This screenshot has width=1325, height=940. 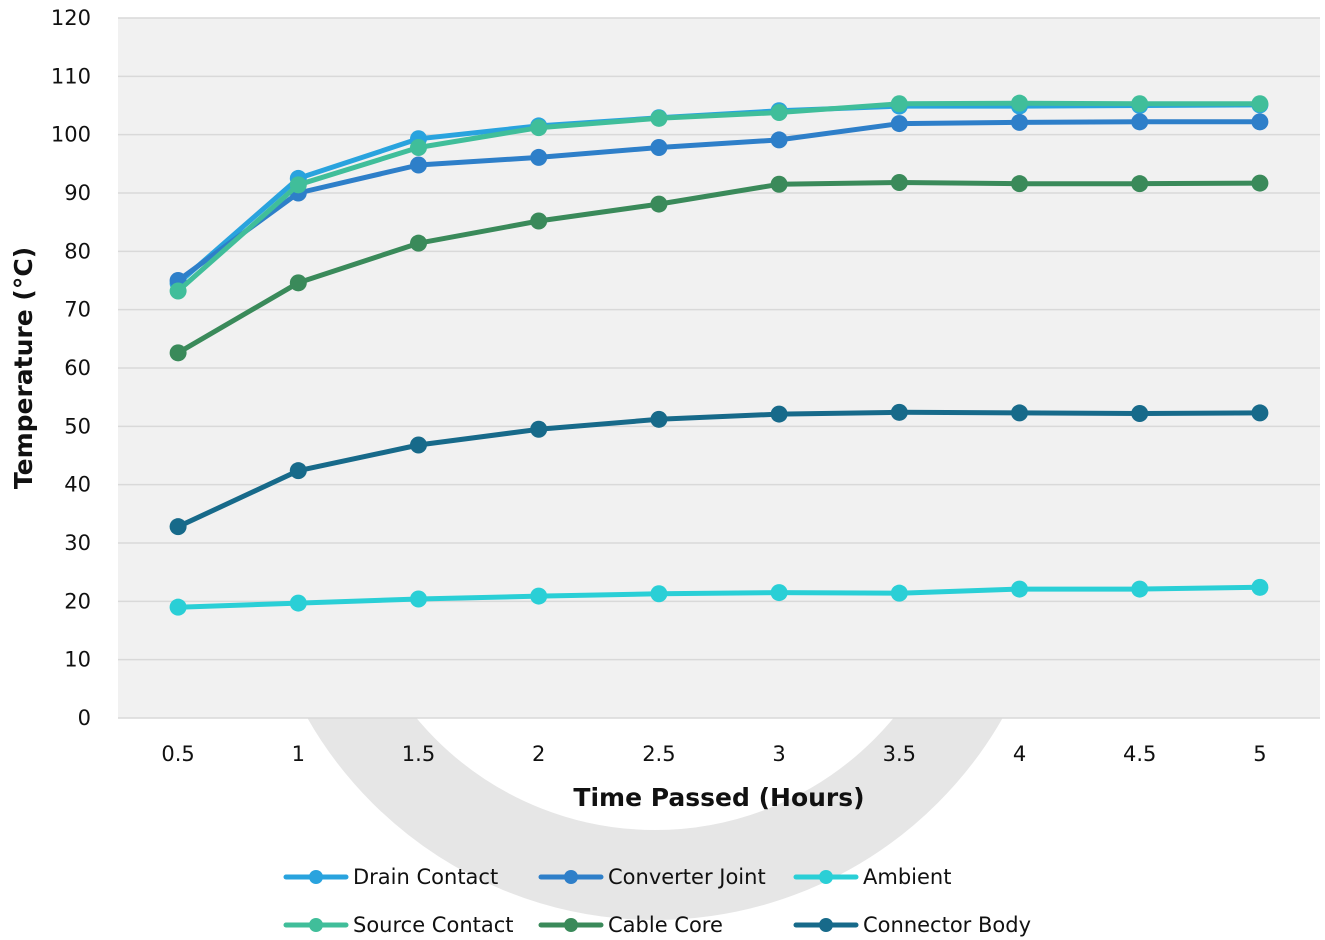 What do you see at coordinates (713, 754) in the screenshot?
I see `x-axis-ticks: 0.5 1 1.5 2 2.5 3 3.5 4 4.5 5` at bounding box center [713, 754].